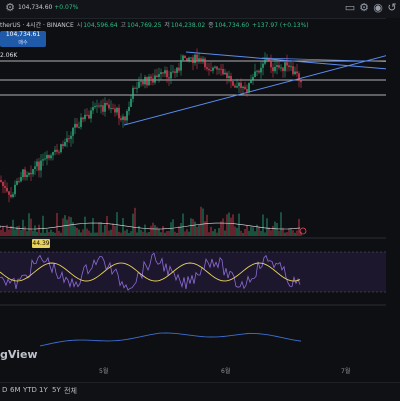  Describe the element at coordinates (15, 390) in the screenshot. I see `range-button-6m: 6M` at that location.